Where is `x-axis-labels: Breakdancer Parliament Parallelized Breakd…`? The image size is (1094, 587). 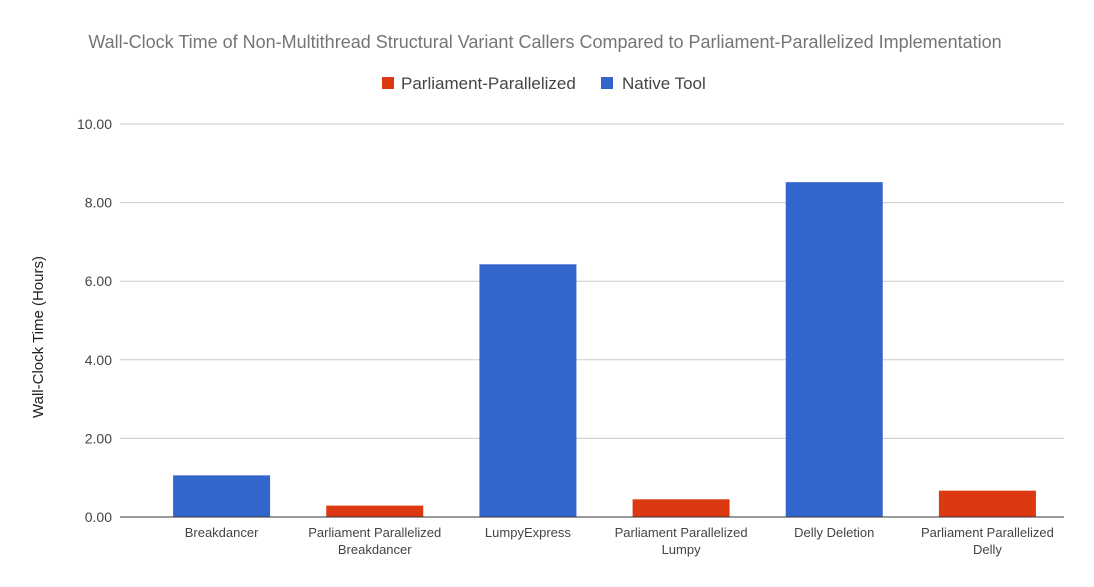 x-axis-labels: Breakdancer Parliament Parallelized Breakd… is located at coordinates (619, 541).